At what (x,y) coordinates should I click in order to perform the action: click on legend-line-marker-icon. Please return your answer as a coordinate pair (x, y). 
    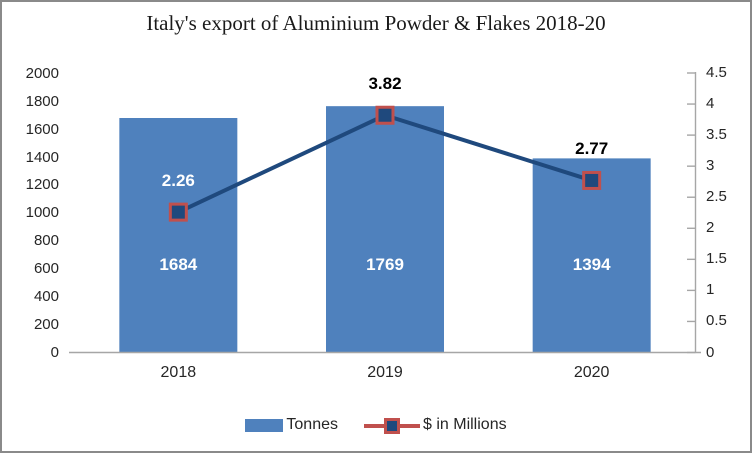
    Looking at the image, I should click on (392, 425).